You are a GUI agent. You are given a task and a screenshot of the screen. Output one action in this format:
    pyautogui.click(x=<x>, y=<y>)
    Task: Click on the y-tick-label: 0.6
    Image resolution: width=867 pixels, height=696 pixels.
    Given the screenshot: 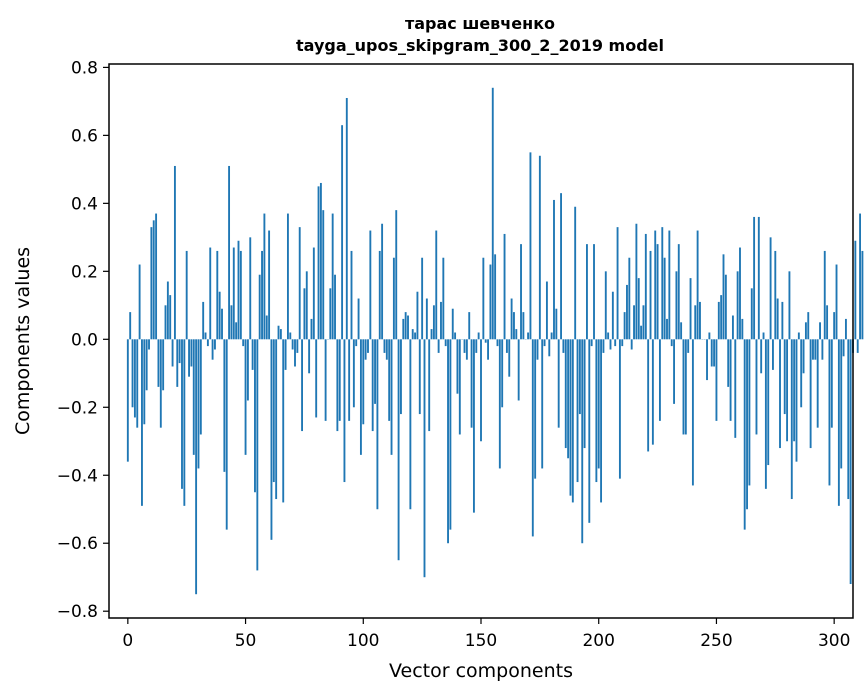 What is the action you would take?
    pyautogui.click(x=84, y=136)
    